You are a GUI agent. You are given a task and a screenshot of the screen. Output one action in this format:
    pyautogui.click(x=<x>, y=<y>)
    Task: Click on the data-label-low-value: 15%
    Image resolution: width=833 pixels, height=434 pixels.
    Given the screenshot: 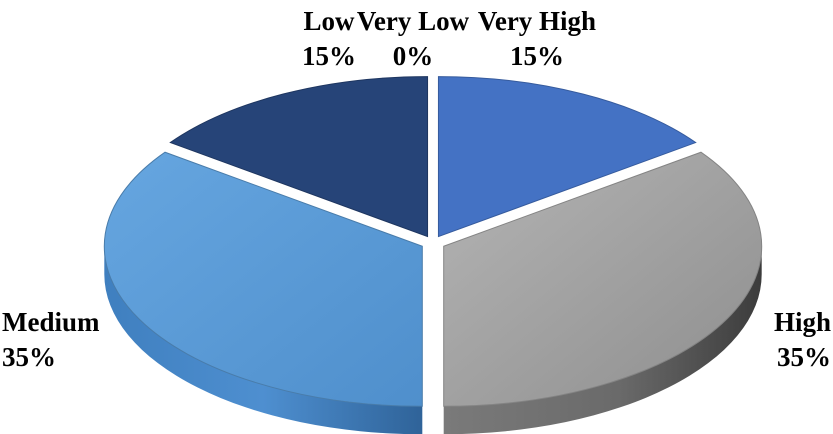 What is the action you would take?
    pyautogui.click(x=329, y=56)
    